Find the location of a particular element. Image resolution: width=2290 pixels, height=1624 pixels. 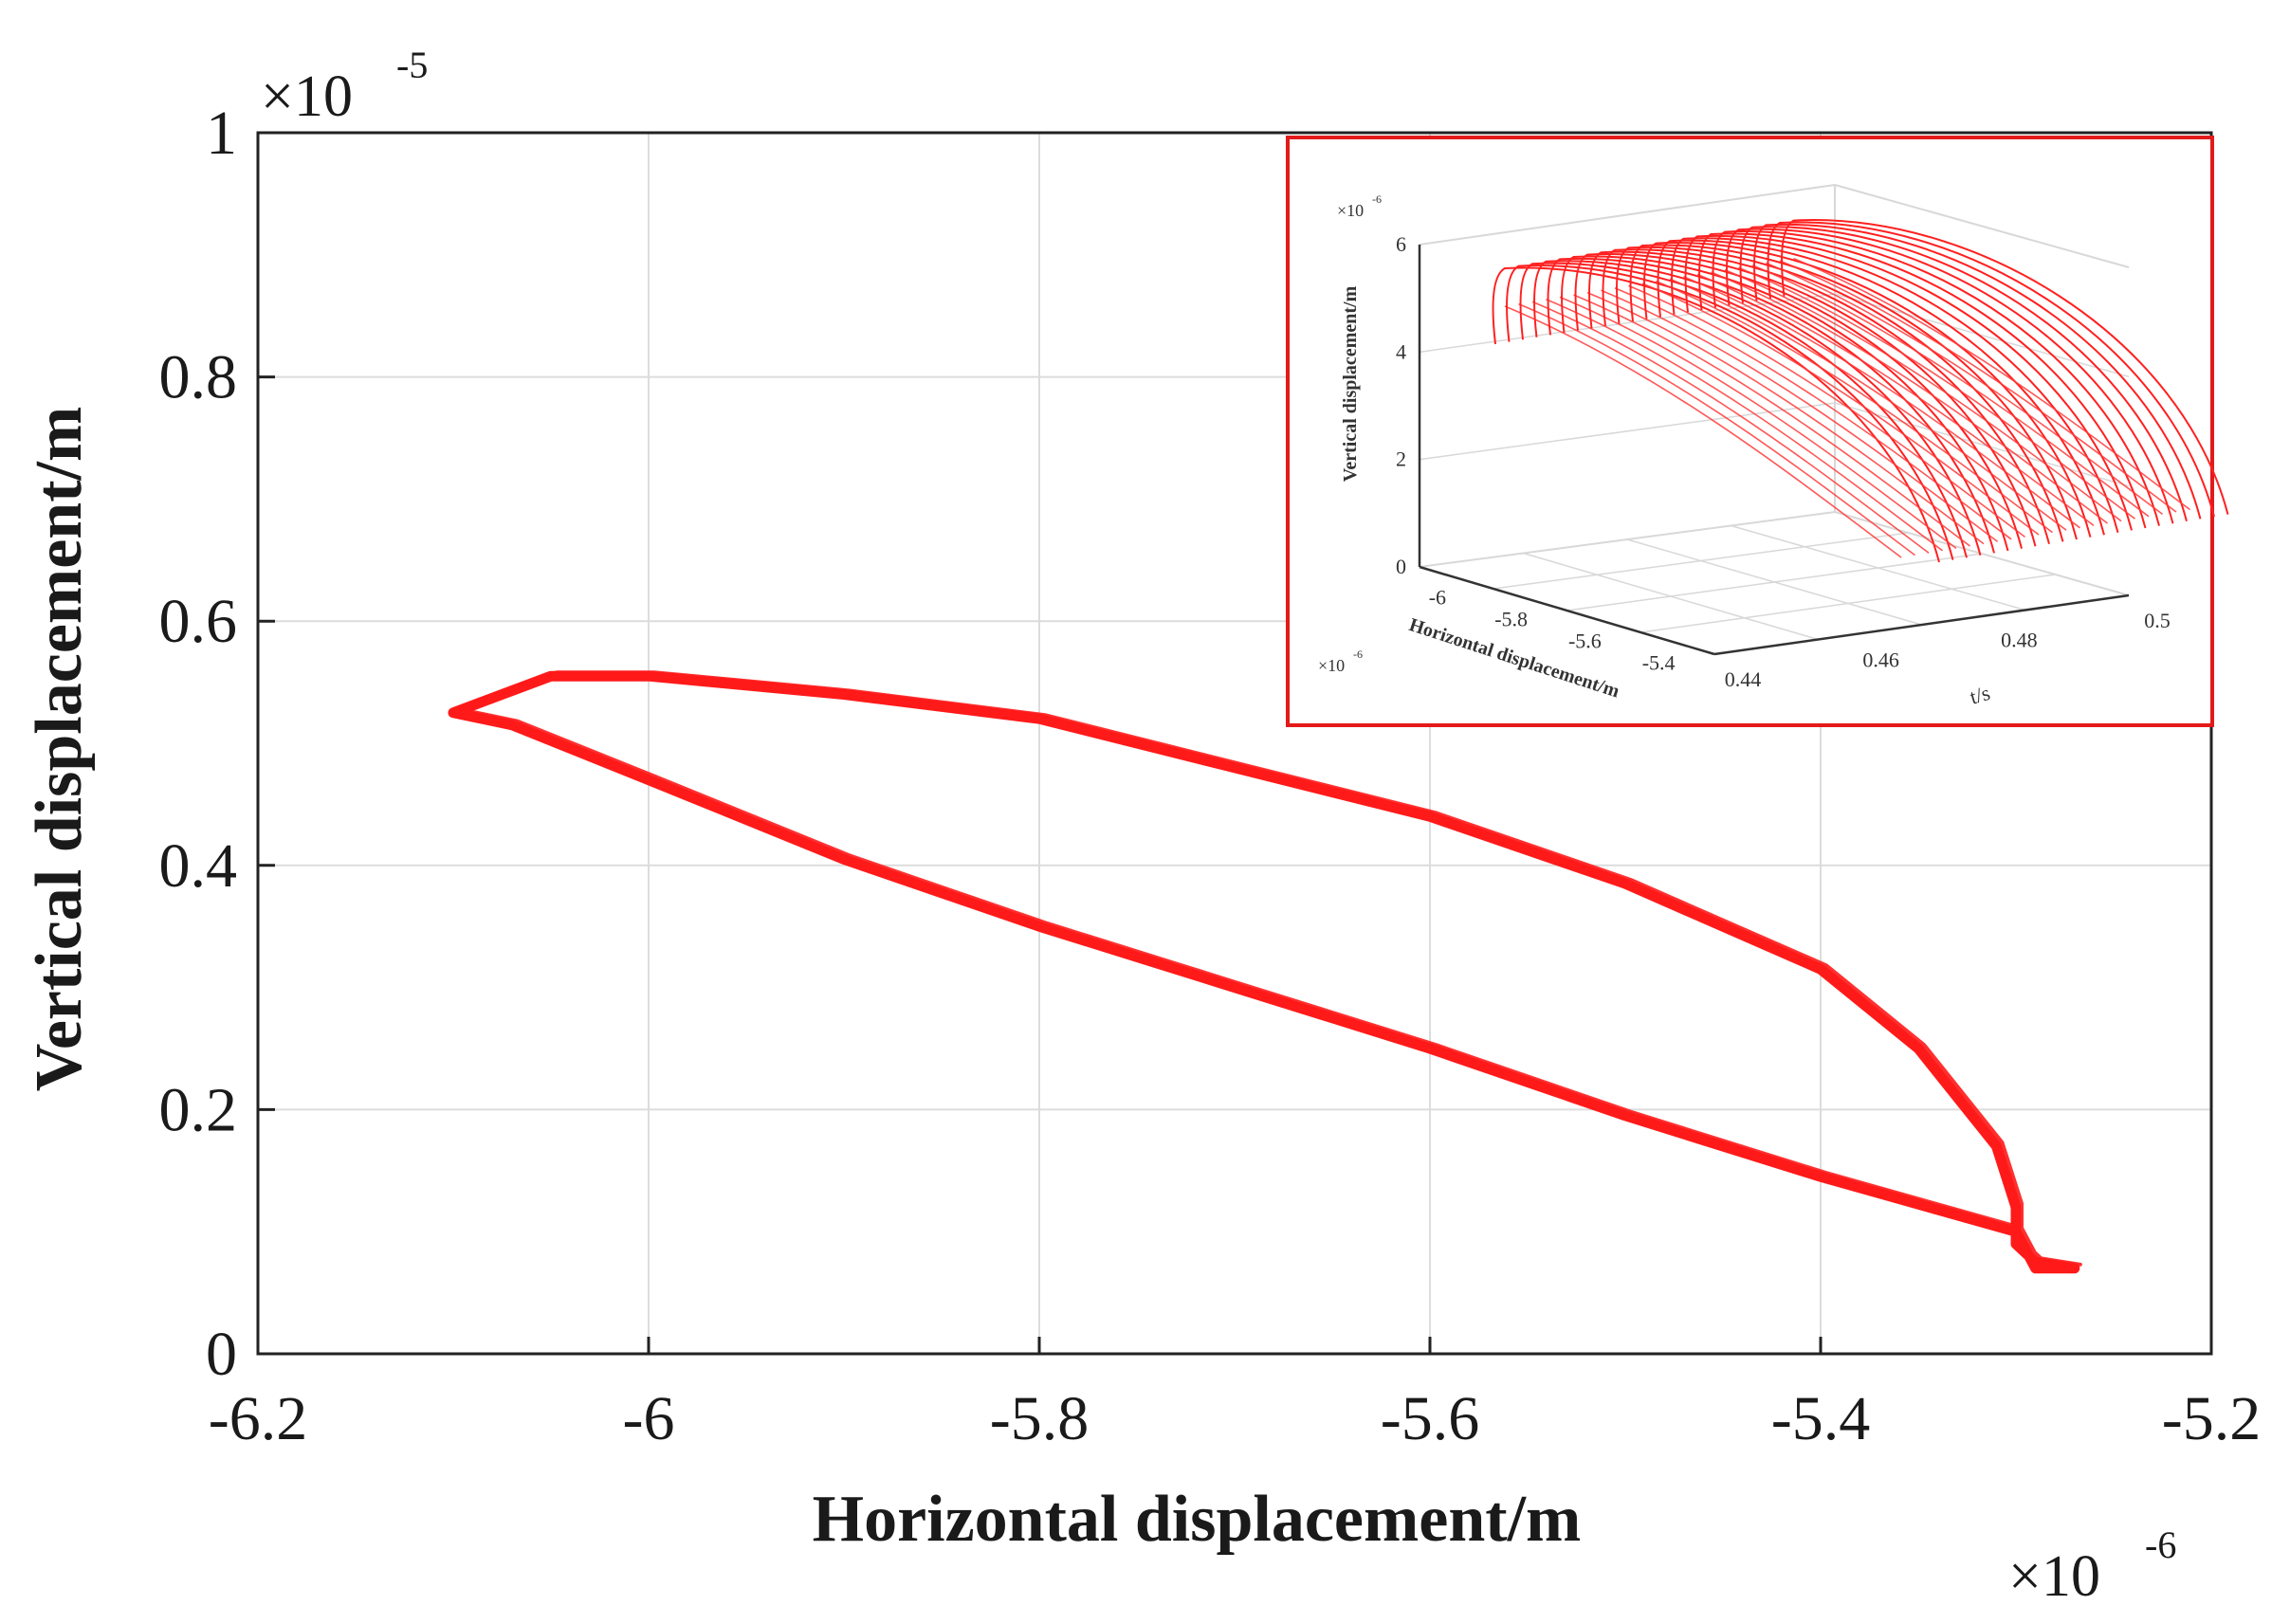

inset-t-tick-label: 0.46 is located at coordinates (1880, 659).